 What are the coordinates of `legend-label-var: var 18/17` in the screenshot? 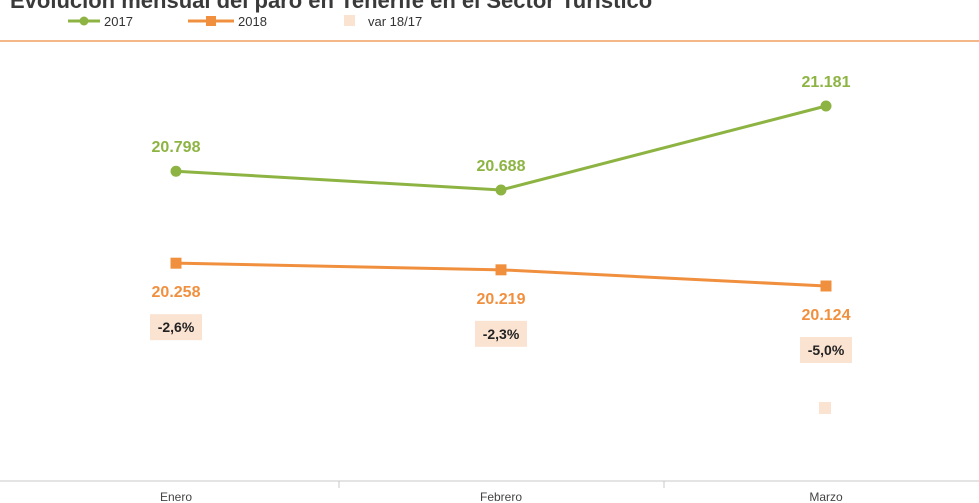 It's located at (395, 21).